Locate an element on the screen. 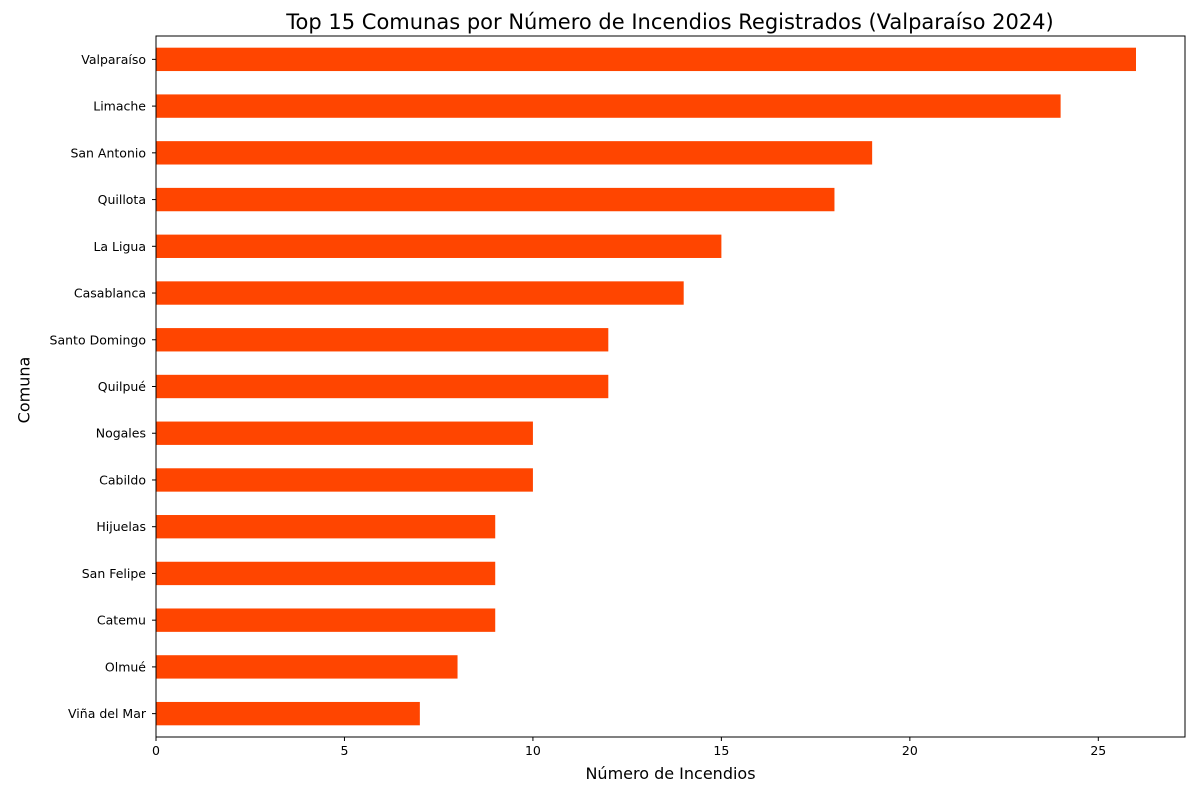  y-tick-label: Catemu is located at coordinates (121, 620).